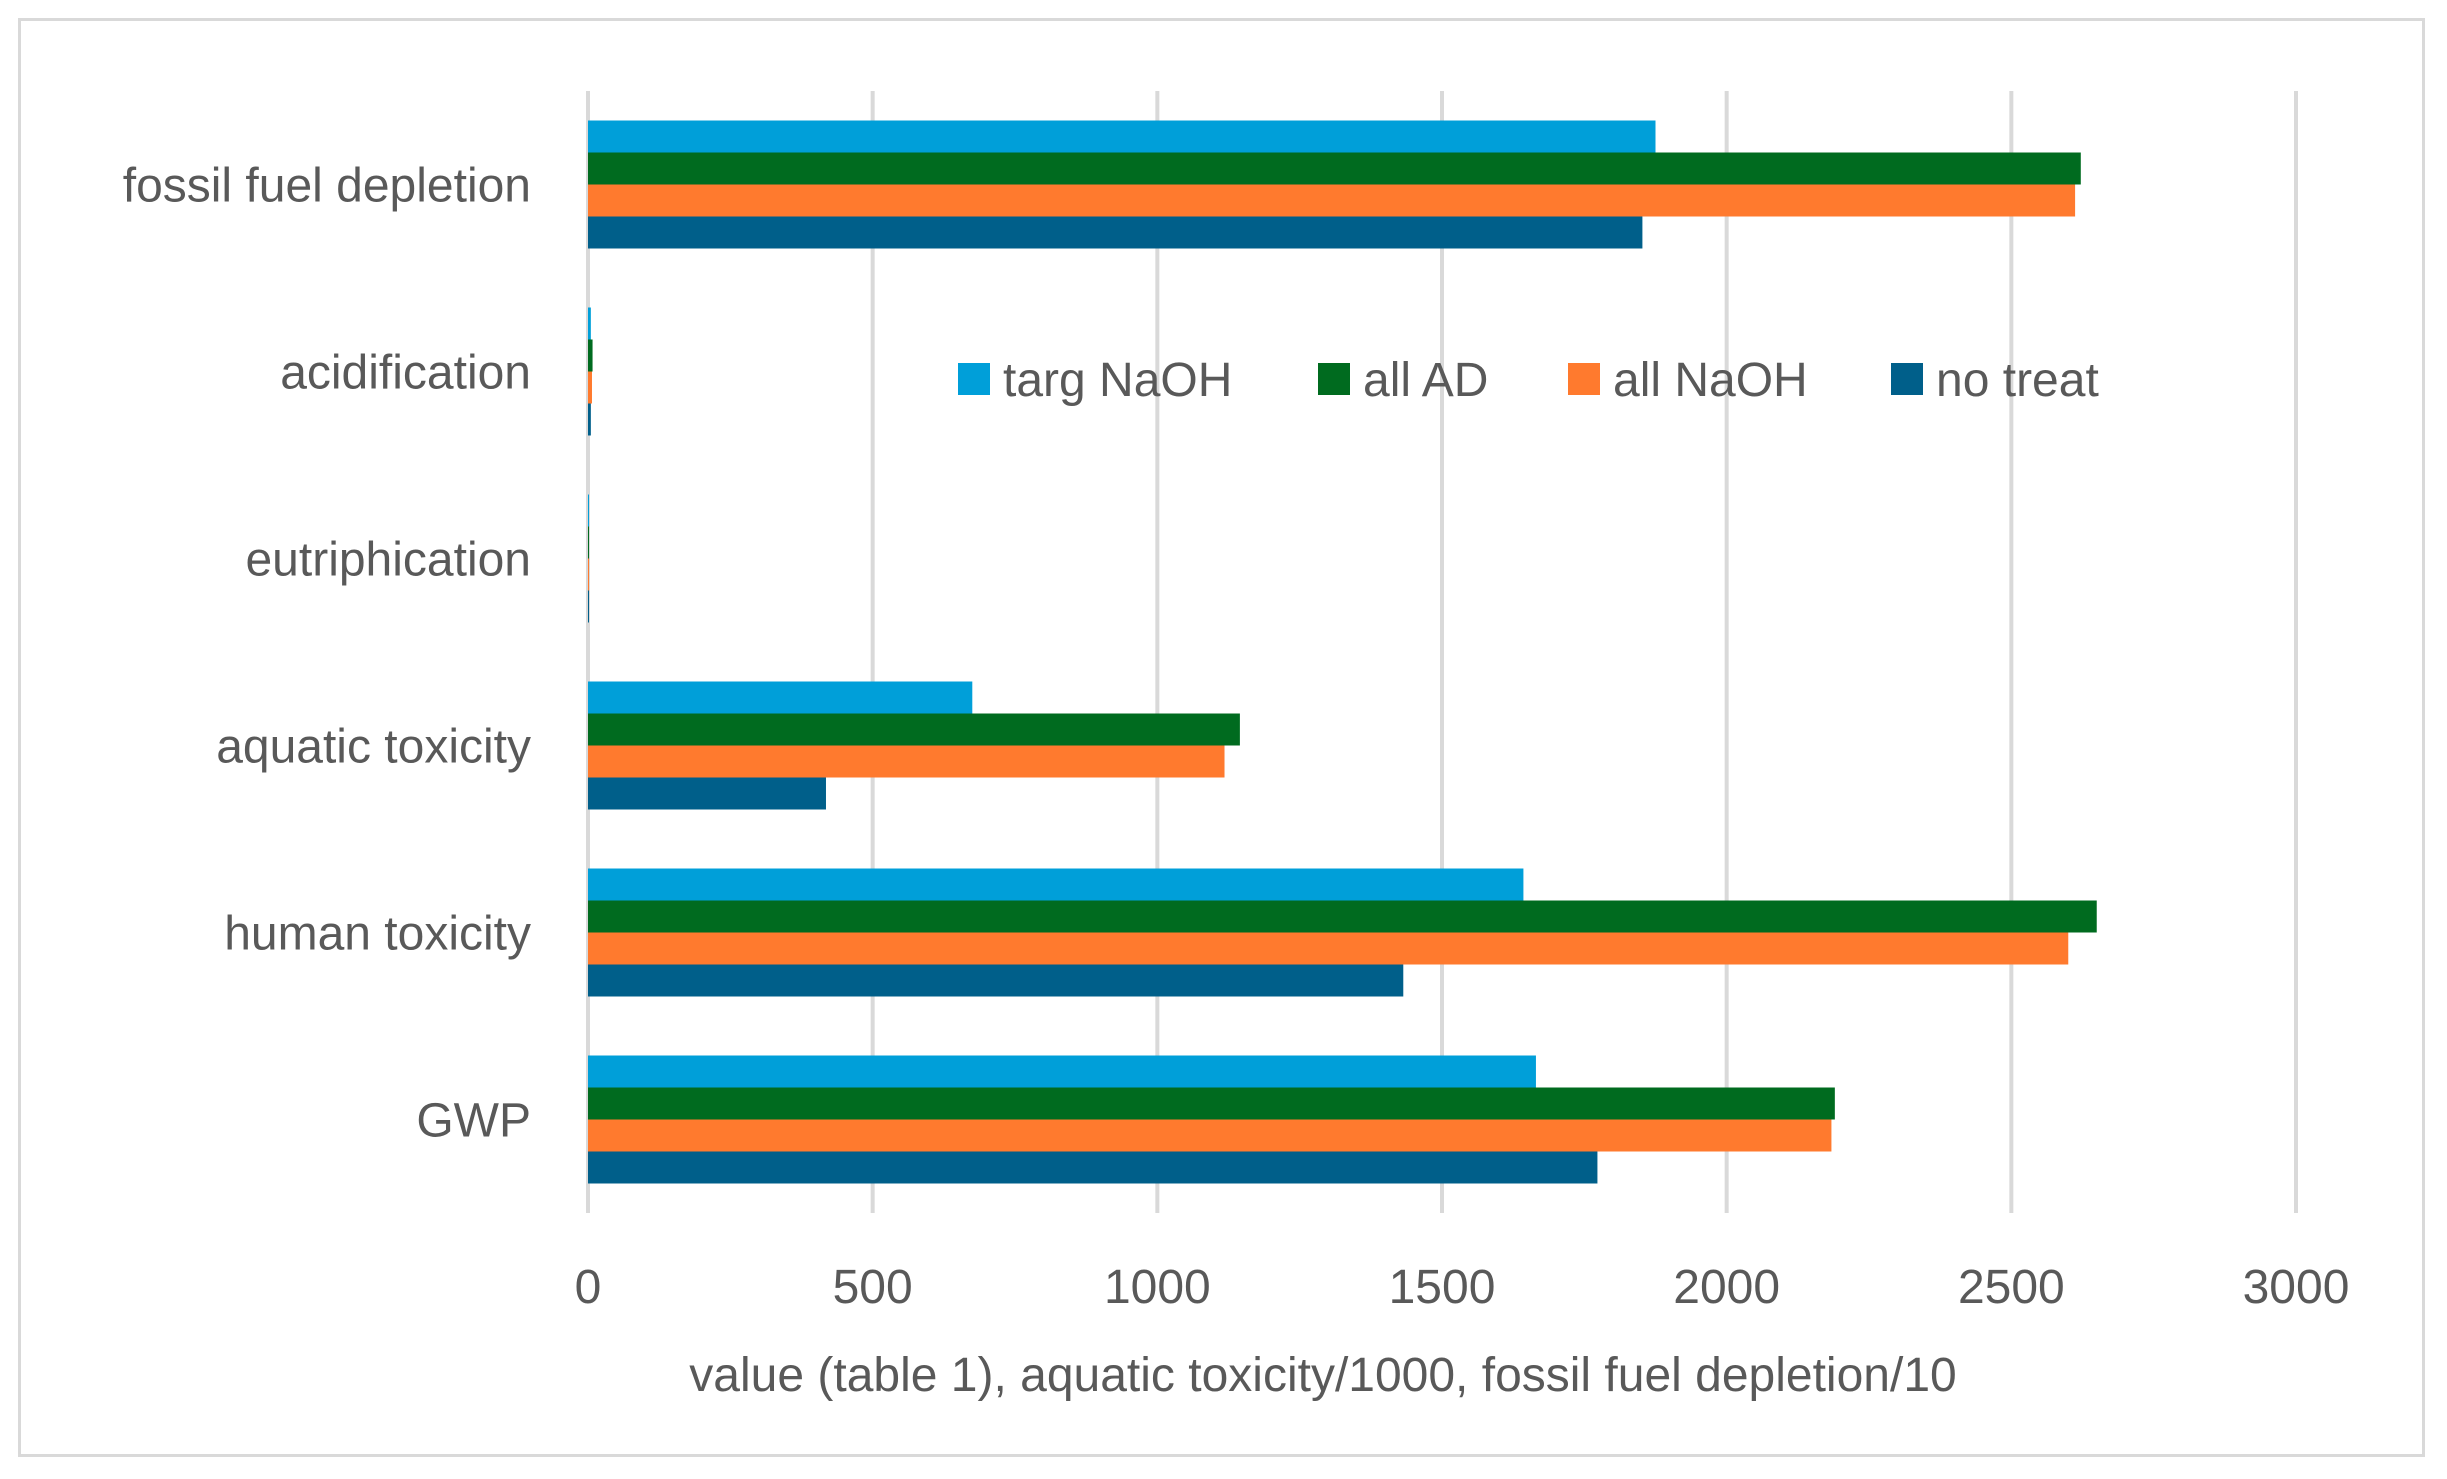 The width and height of the screenshot is (2447, 1479). What do you see at coordinates (1528, 380) in the screenshot?
I see `legend: targ NaOH all AD all NaOH no treat` at bounding box center [1528, 380].